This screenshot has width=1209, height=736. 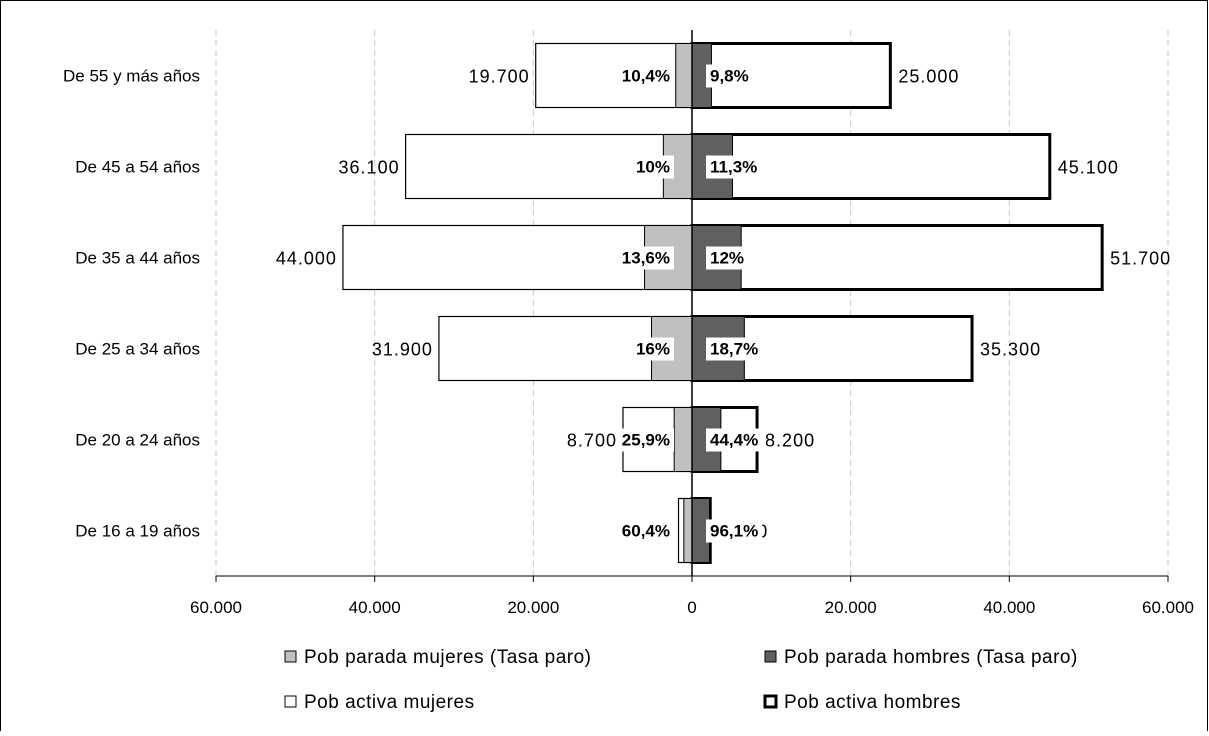 What do you see at coordinates (447, 657) in the screenshot?
I see `legend-label: Pob parada mujeres (Tasa paro)` at bounding box center [447, 657].